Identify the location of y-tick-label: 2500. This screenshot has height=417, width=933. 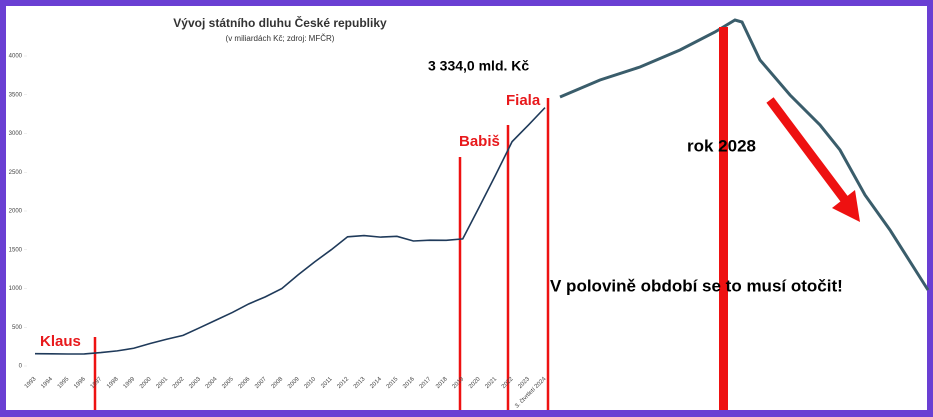
(16, 173).